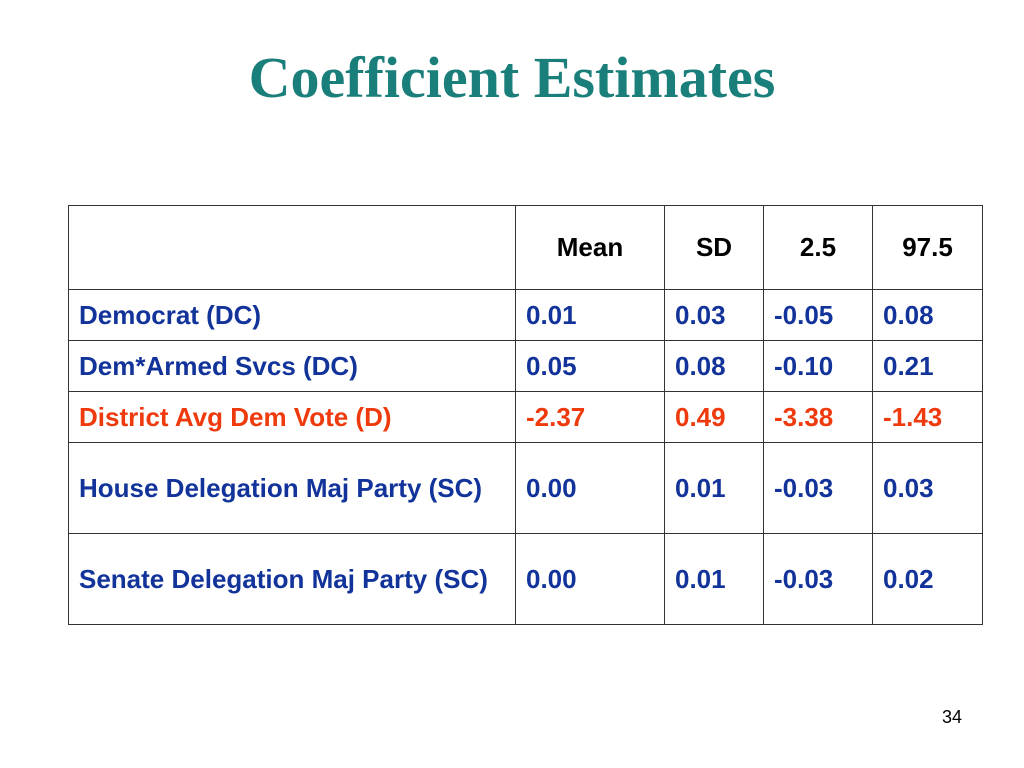  What do you see at coordinates (292, 247) in the screenshot?
I see `header-label-cell` at bounding box center [292, 247].